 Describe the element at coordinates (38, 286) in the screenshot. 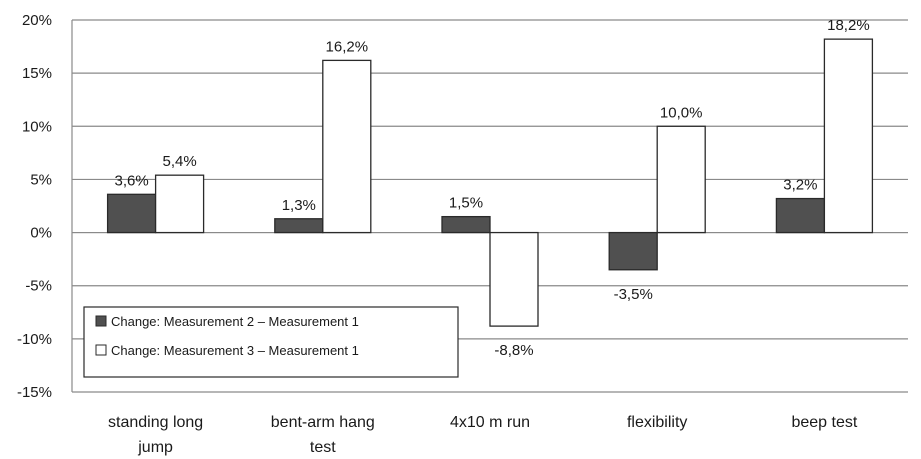

I see `y-tick-label: -5%` at that location.